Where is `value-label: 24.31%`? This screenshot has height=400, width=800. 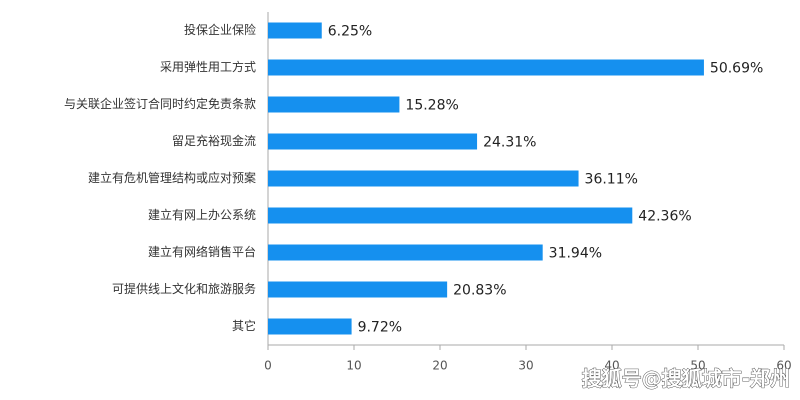
value-label: 24.31% is located at coordinates (509, 143).